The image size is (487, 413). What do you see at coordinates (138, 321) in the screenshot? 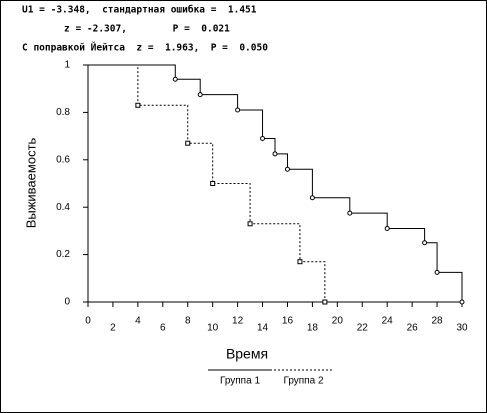
I see `x-tick-label: 4` at bounding box center [138, 321].